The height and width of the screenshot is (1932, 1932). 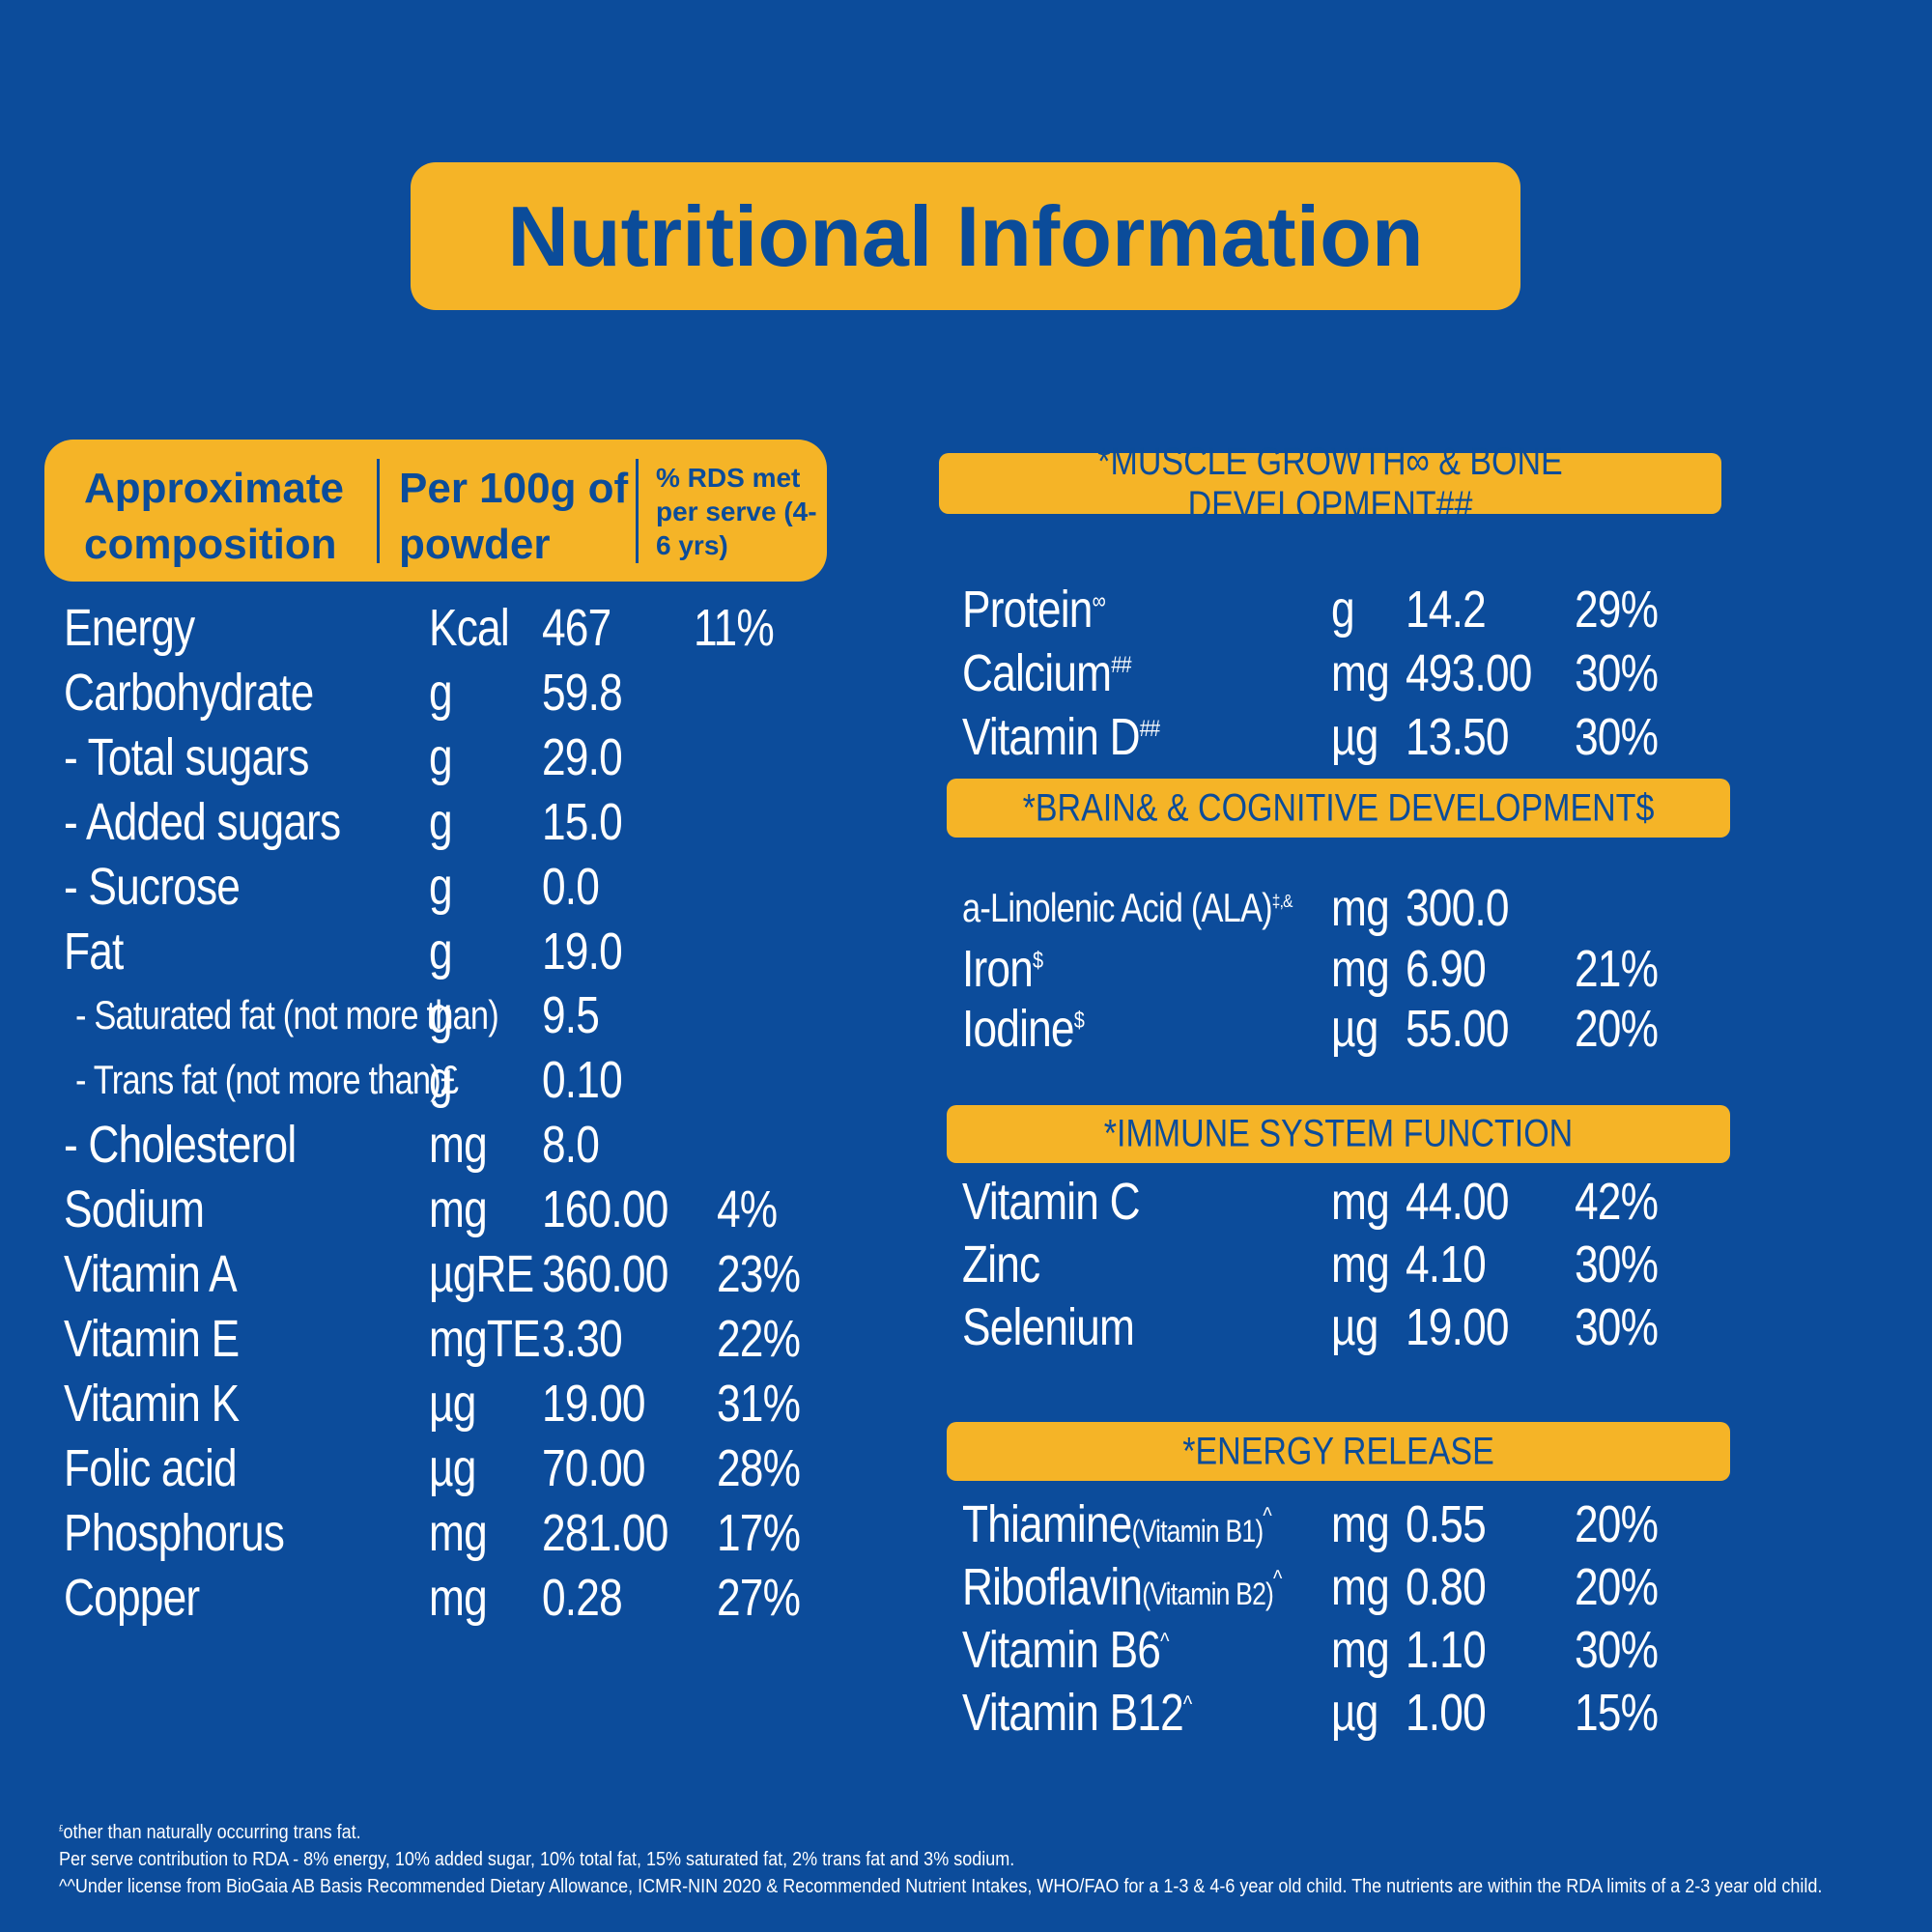 I want to click on row-name: Vitamin C, so click(x=1051, y=1202).